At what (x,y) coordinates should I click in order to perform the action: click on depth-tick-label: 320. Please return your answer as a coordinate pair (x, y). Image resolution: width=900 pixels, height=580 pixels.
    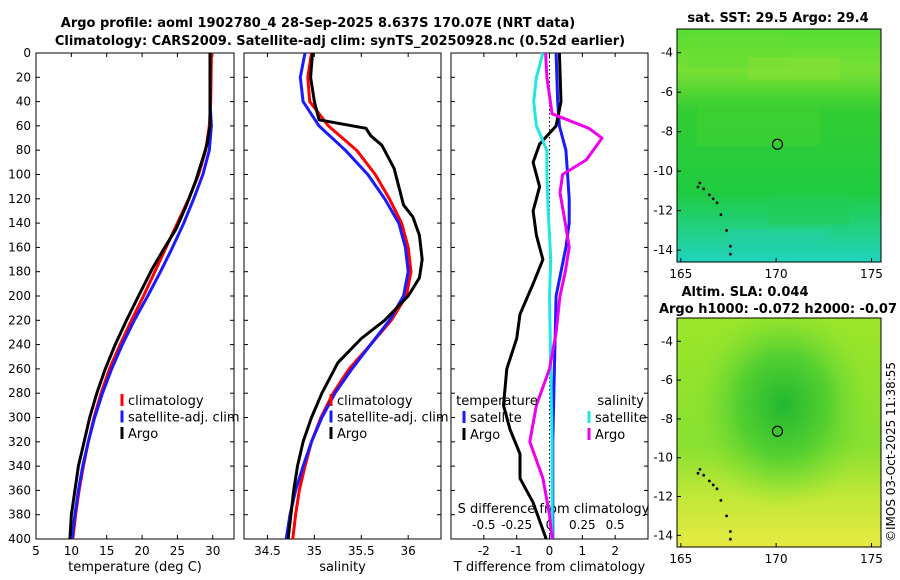
    Looking at the image, I should click on (19, 442).